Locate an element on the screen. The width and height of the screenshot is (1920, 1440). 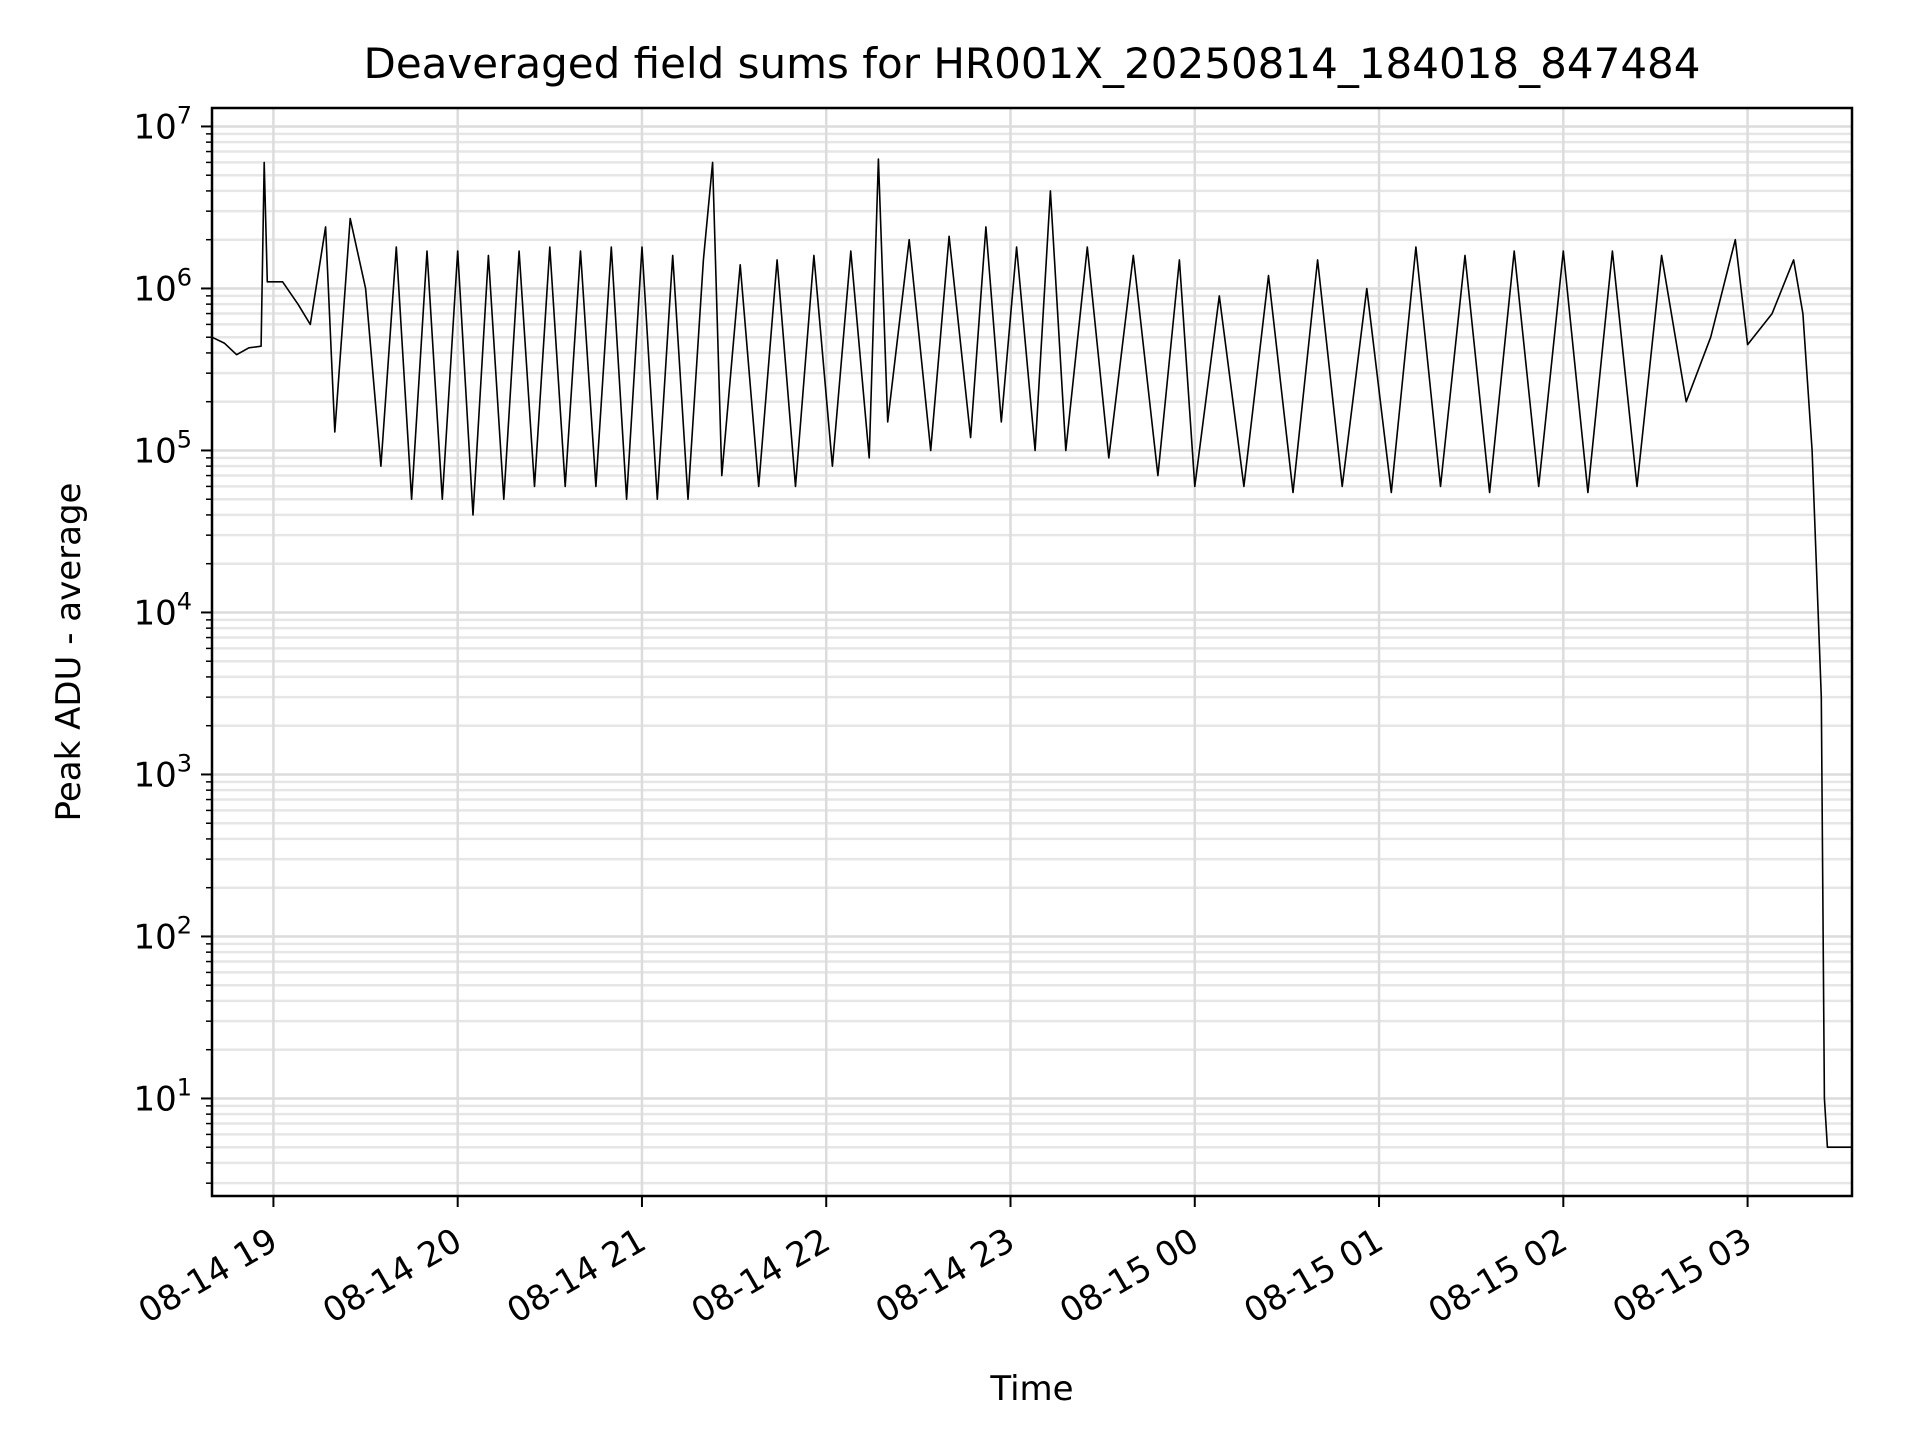
y-tick-label: 10⁷ is located at coordinates (162, 124).